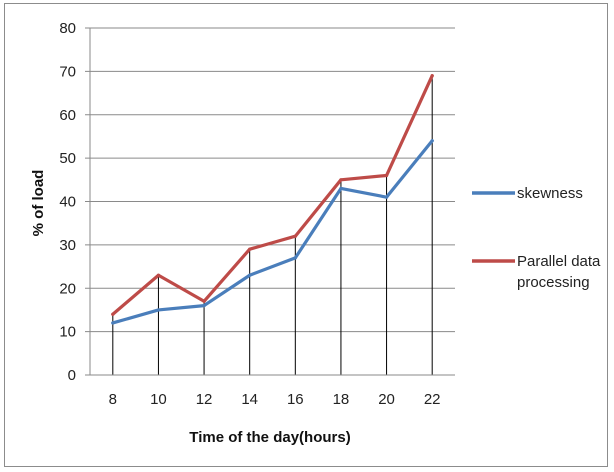 The width and height of the screenshot is (614, 472). I want to click on x-tick-labels: 8 10 12 14 16 18 20 22, so click(275, 399).